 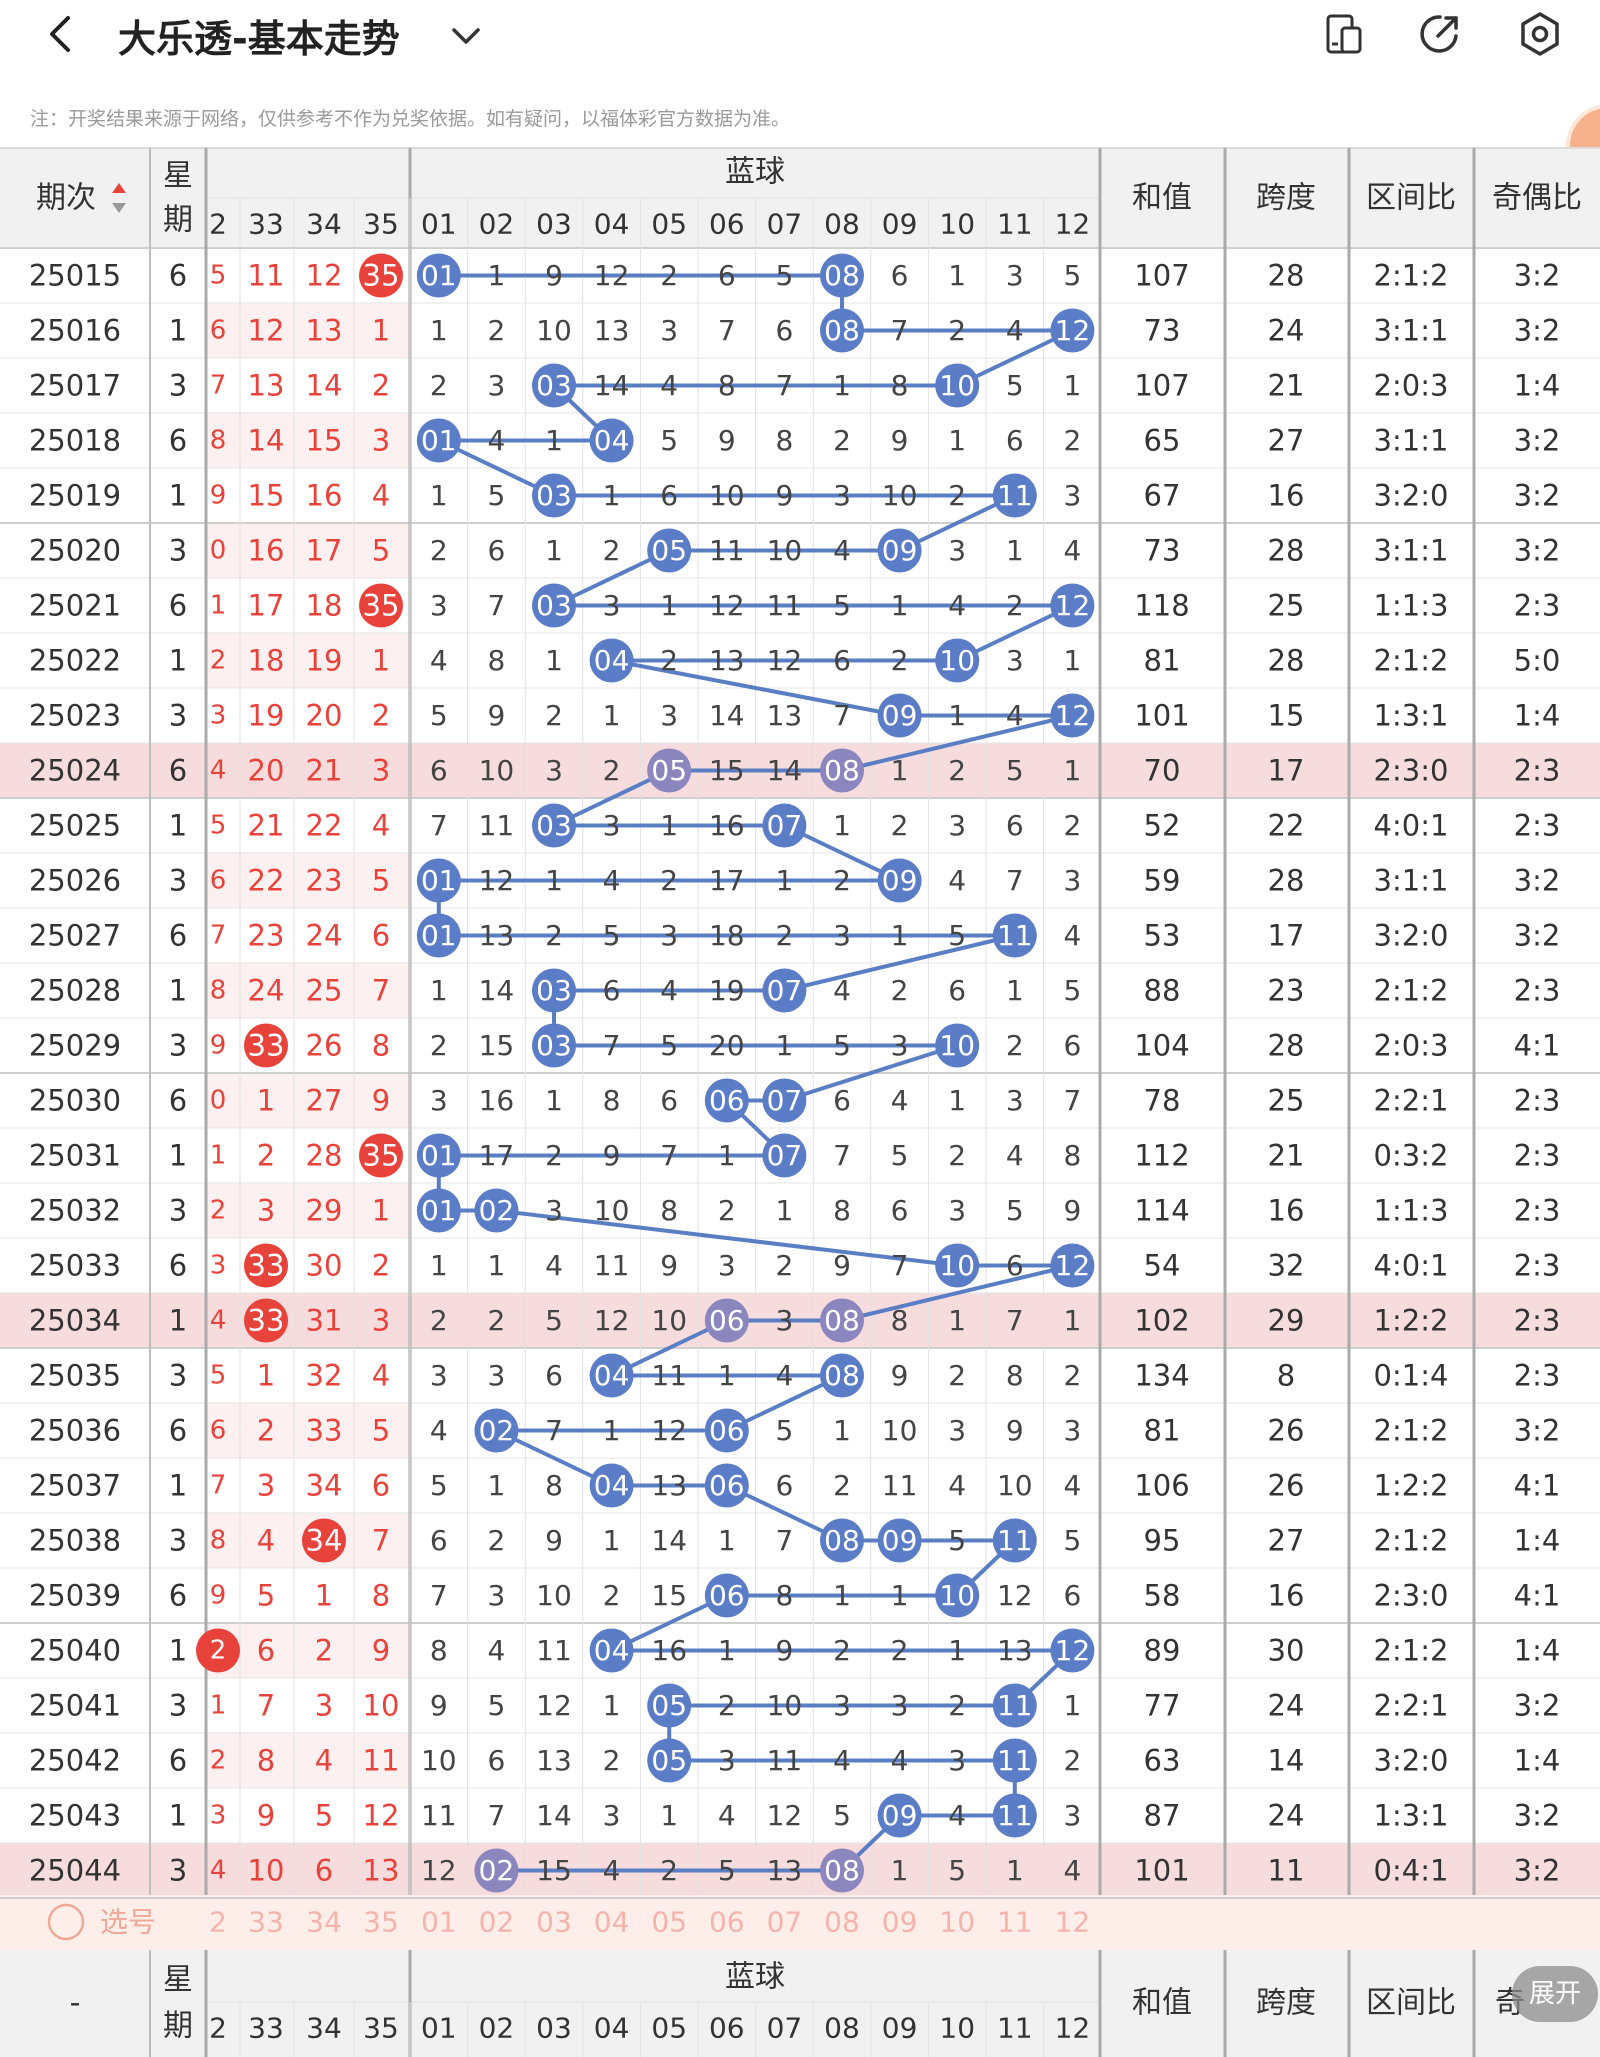 What do you see at coordinates (381, 1596) in the screenshot?
I see `red-miss-count: 8` at bounding box center [381, 1596].